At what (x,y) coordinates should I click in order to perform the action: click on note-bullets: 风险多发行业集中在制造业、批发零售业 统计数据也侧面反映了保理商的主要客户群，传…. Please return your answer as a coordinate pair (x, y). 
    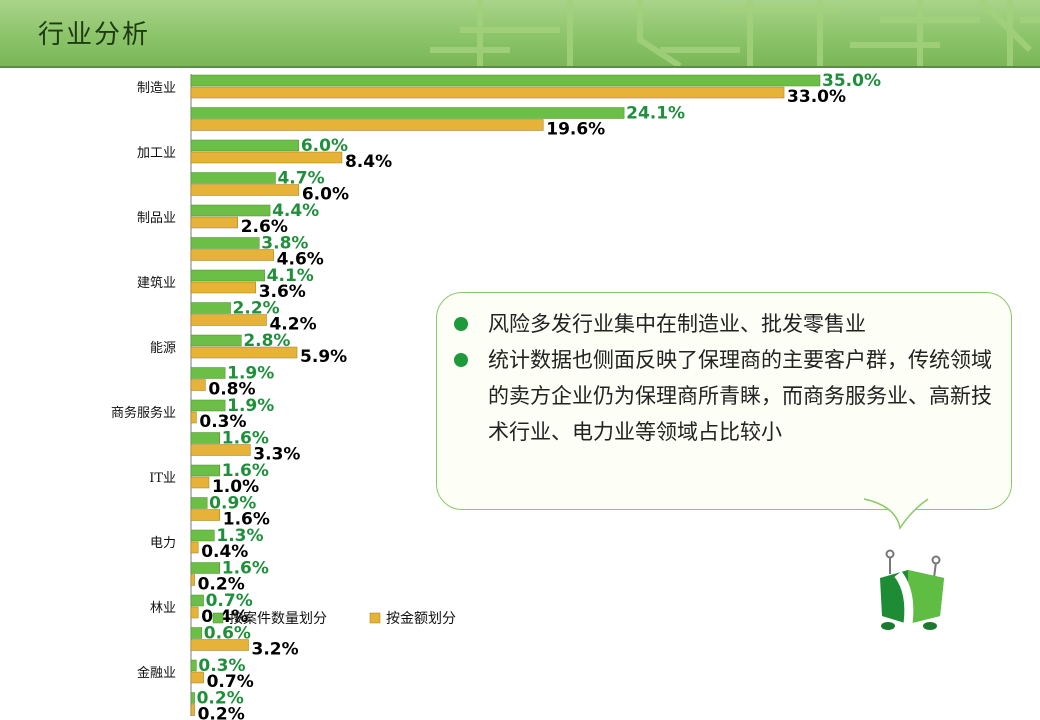
    Looking at the image, I should click on (729, 378).